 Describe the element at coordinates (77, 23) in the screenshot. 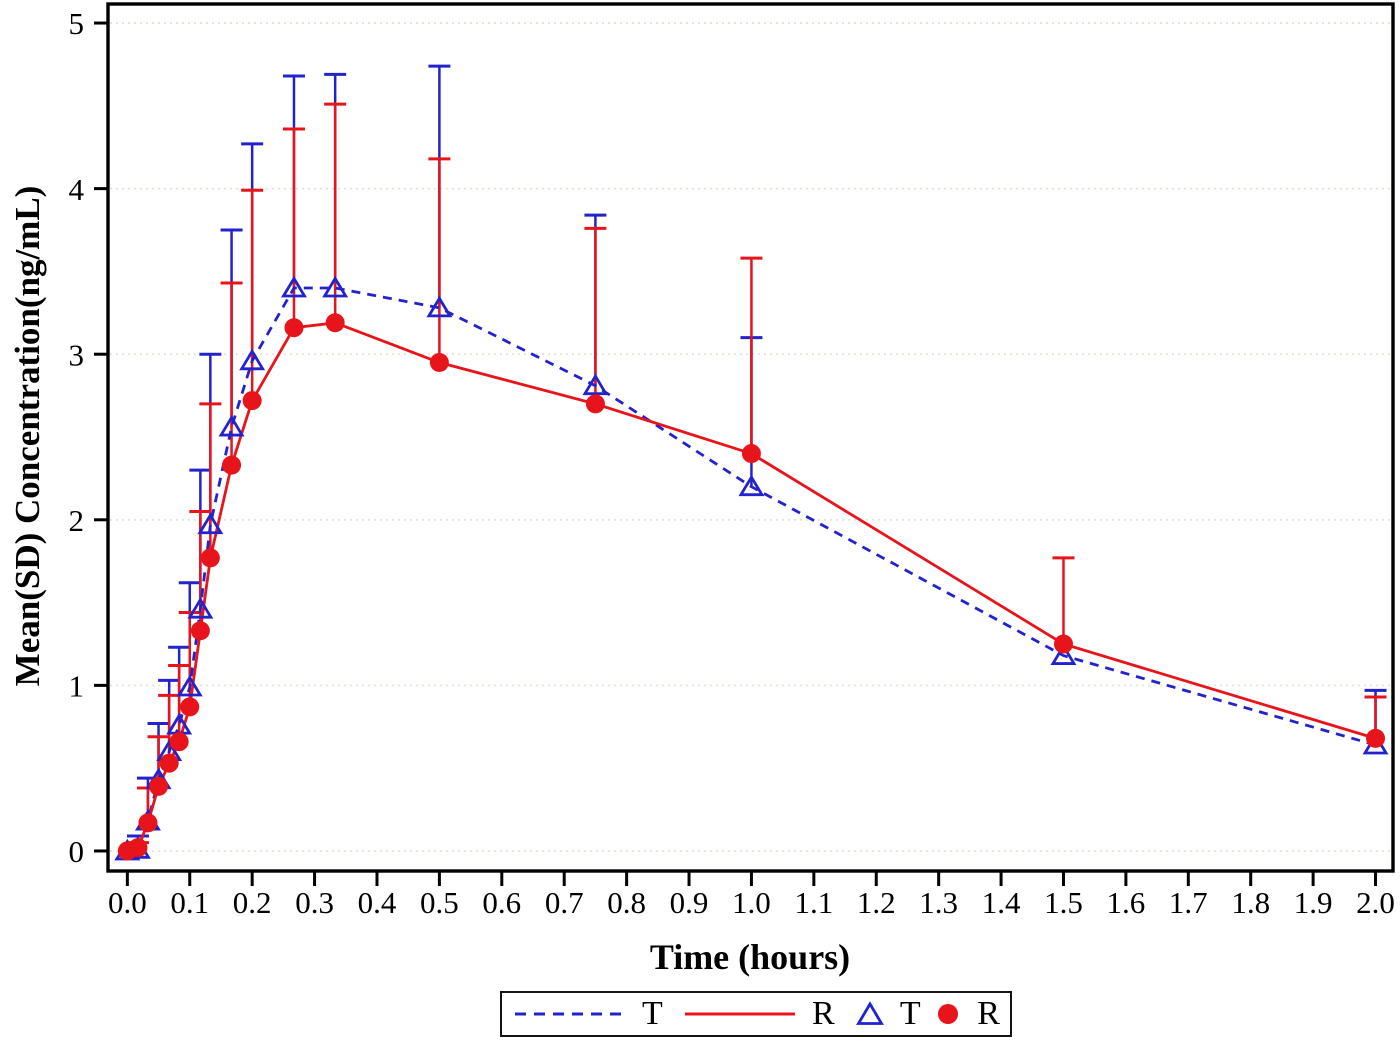

I see `y-tick-label: 5` at that location.